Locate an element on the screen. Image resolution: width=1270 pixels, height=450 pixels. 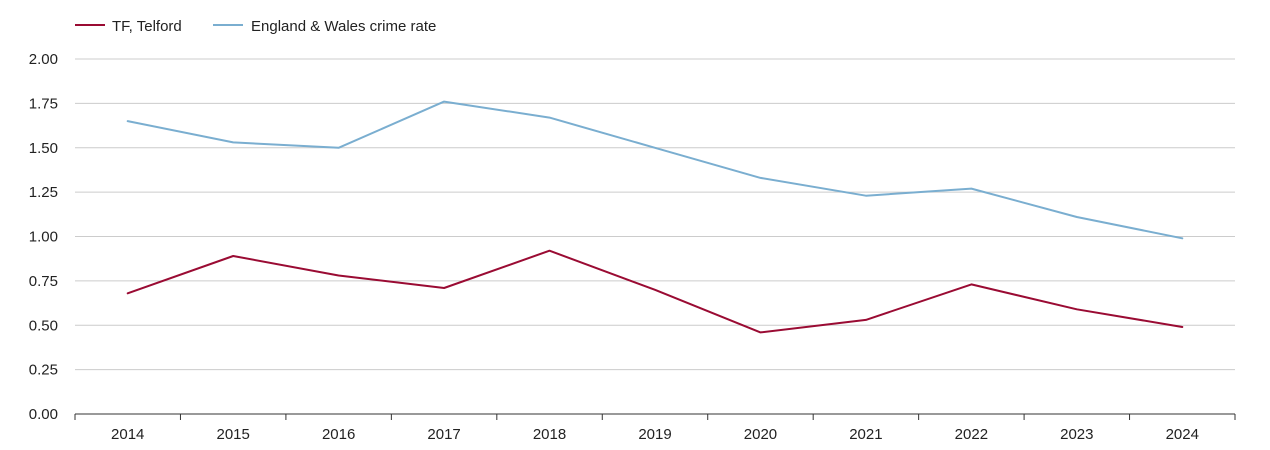
y-tick-label: 2.00 is located at coordinates (43, 59).